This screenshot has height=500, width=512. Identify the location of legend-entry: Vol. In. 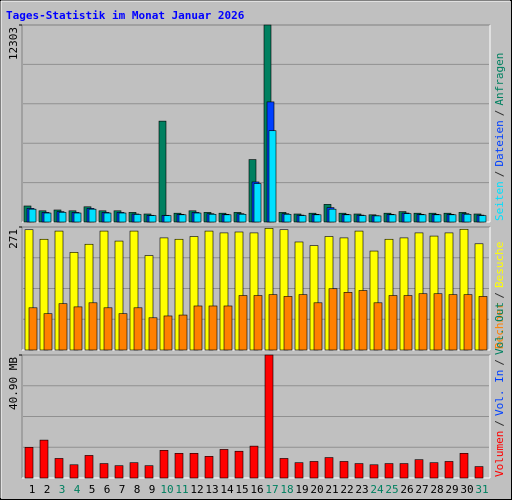
(499, 393).